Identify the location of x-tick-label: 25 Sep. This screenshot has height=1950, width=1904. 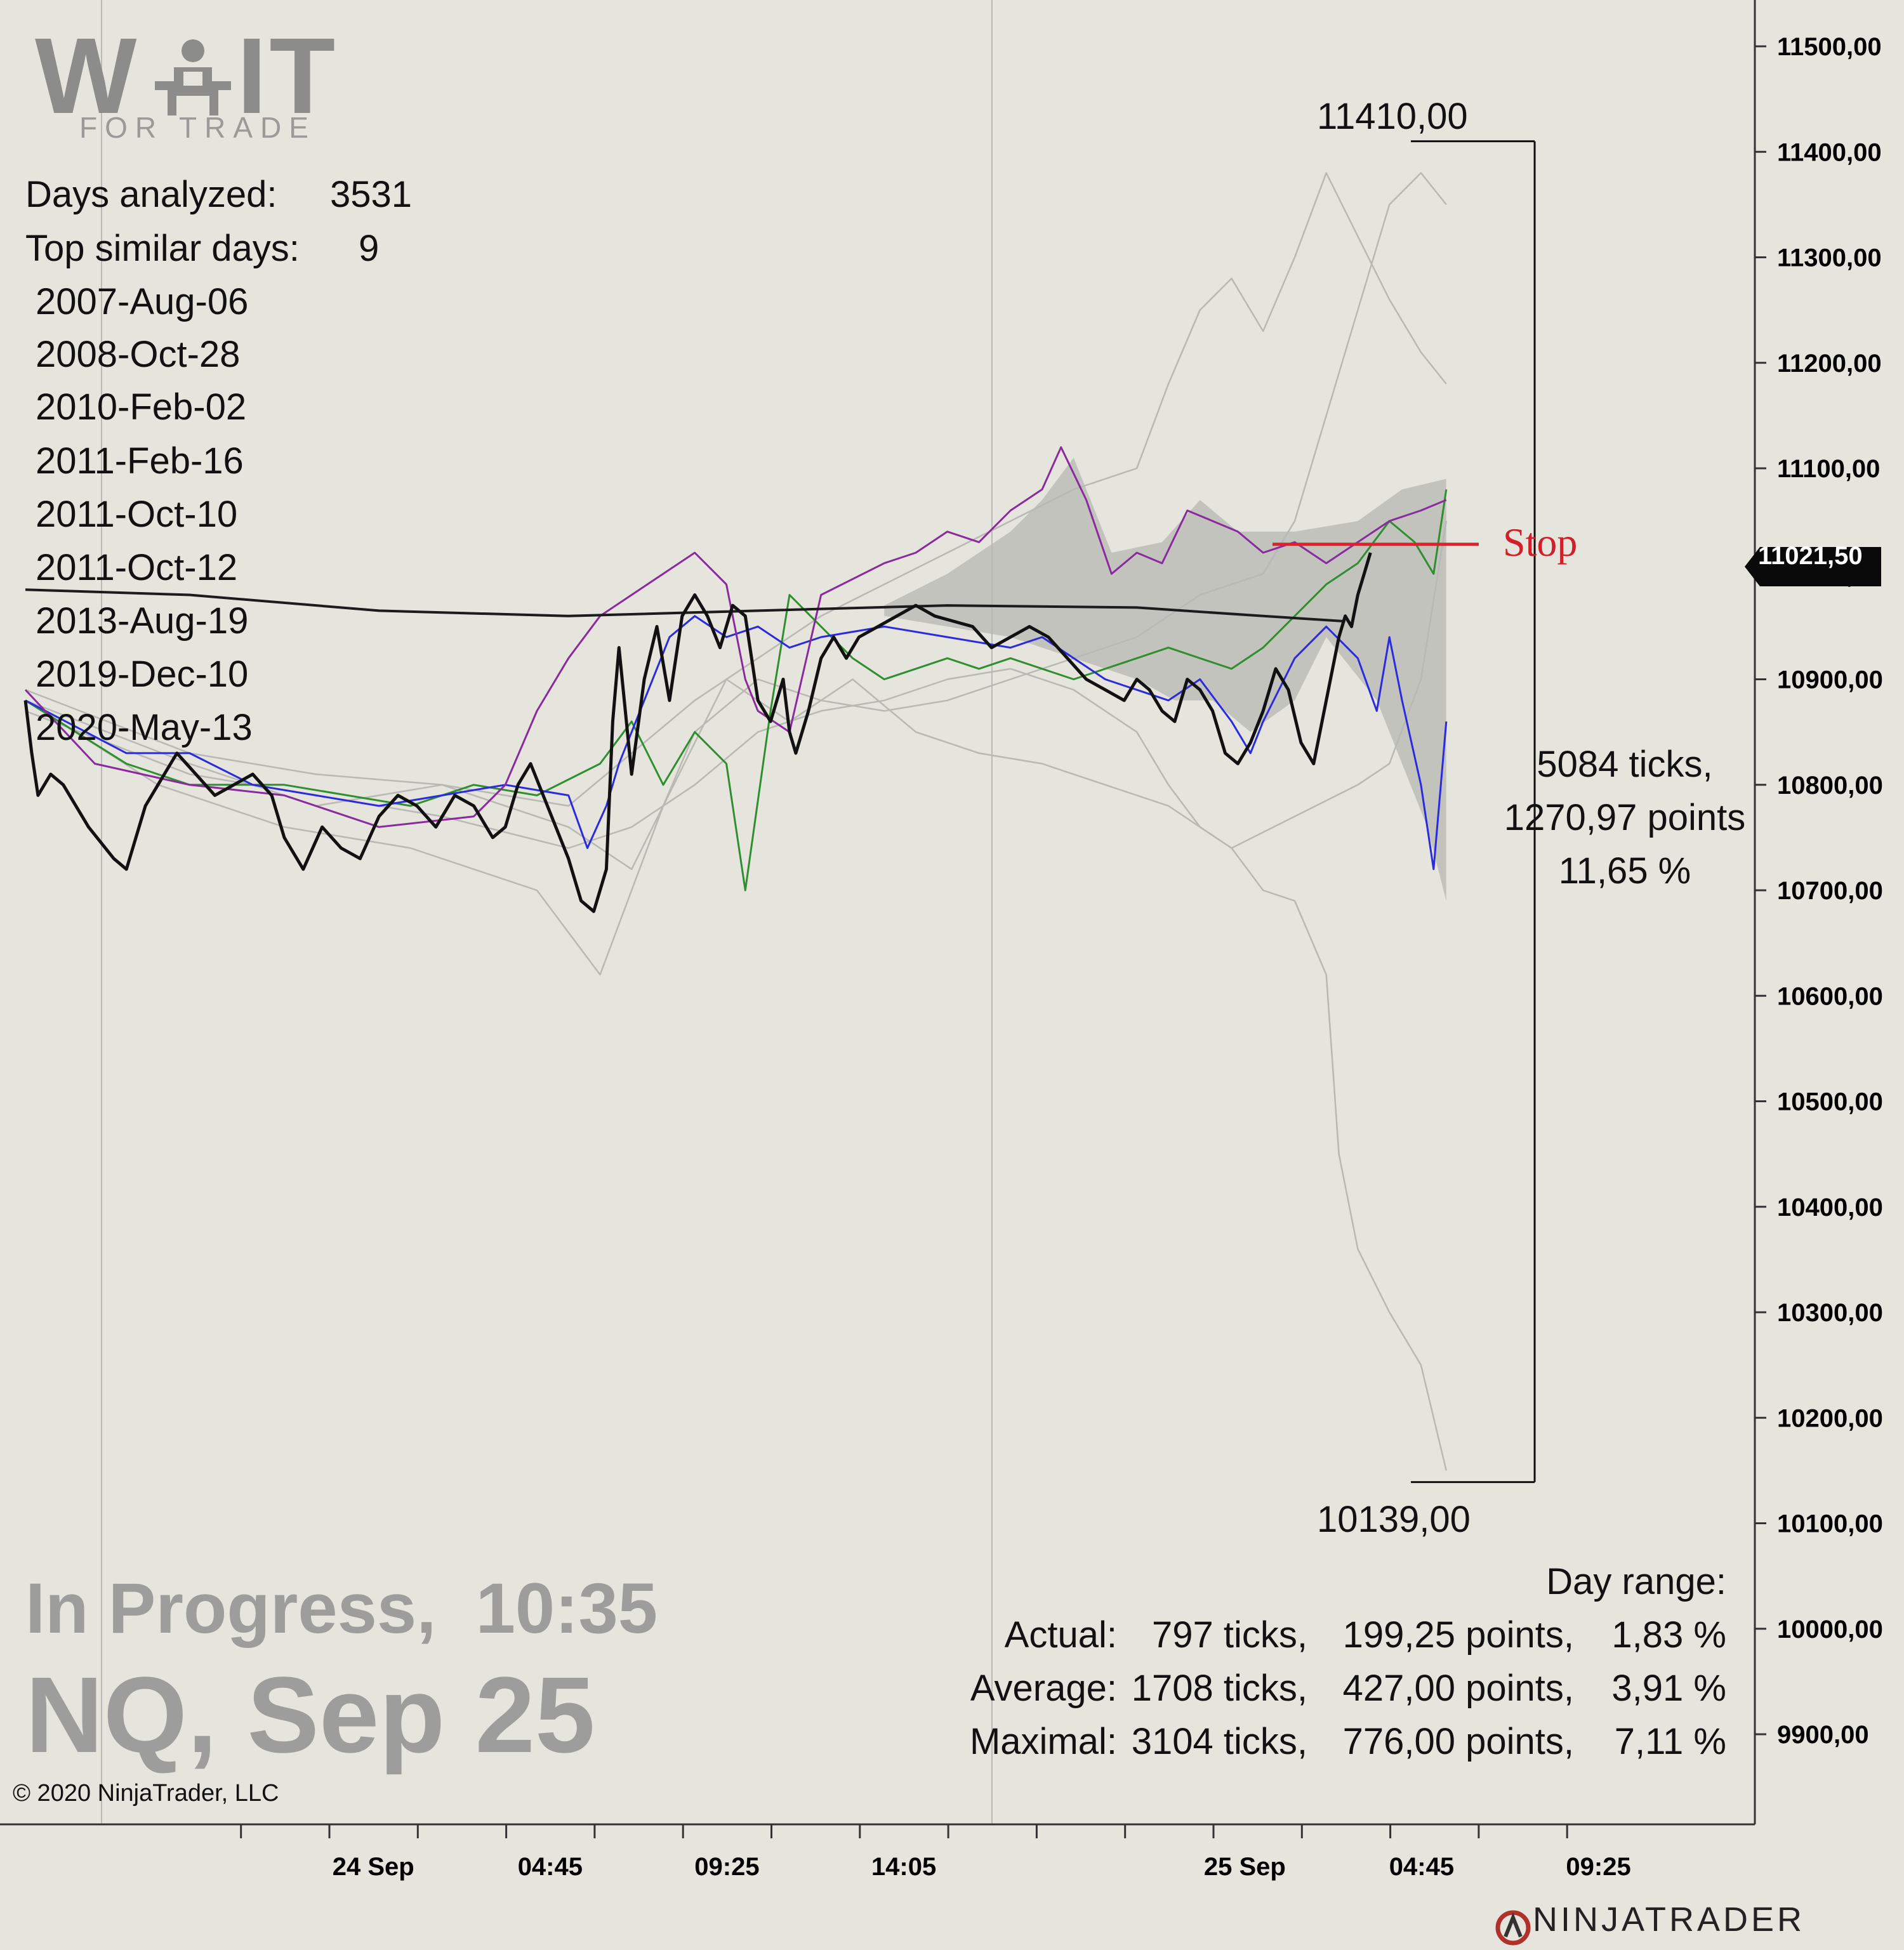
(1245, 1867).